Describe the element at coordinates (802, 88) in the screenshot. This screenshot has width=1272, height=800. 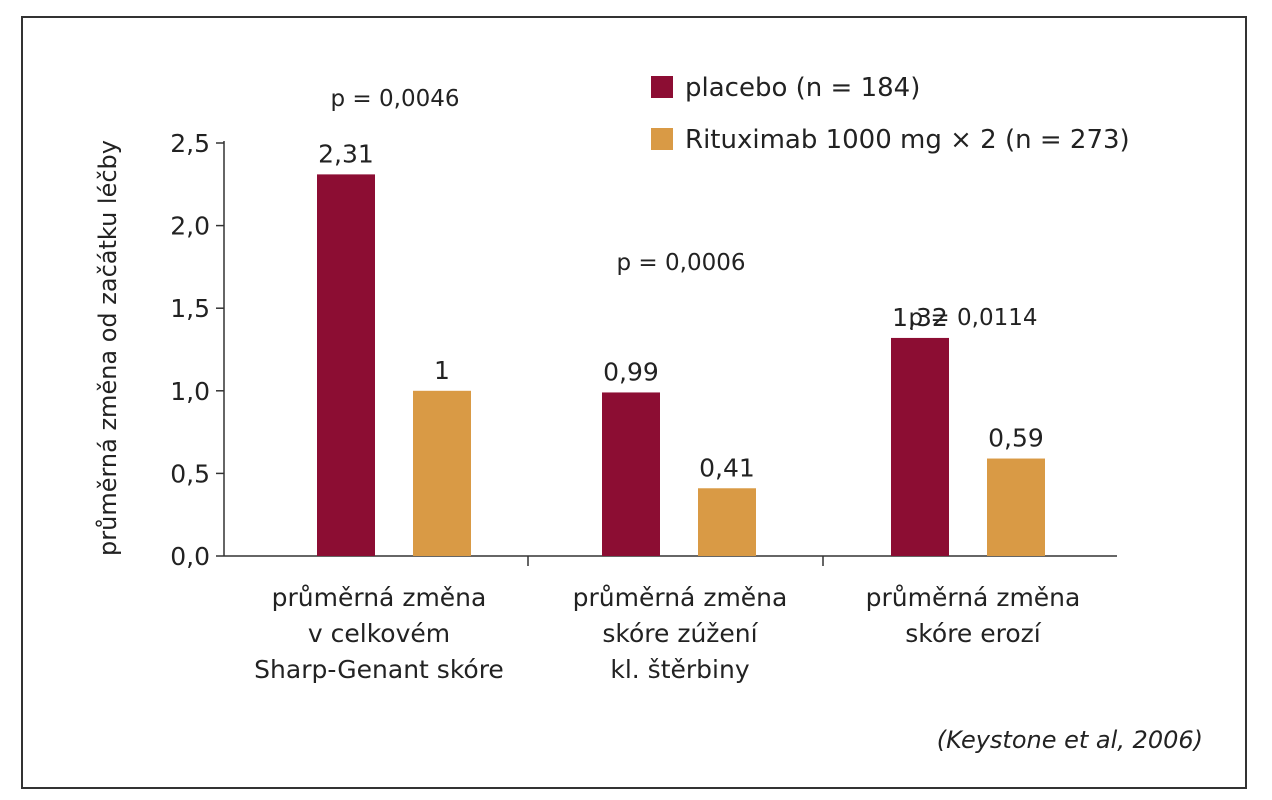
I see `legend-label: placebo (n = 184)` at that location.